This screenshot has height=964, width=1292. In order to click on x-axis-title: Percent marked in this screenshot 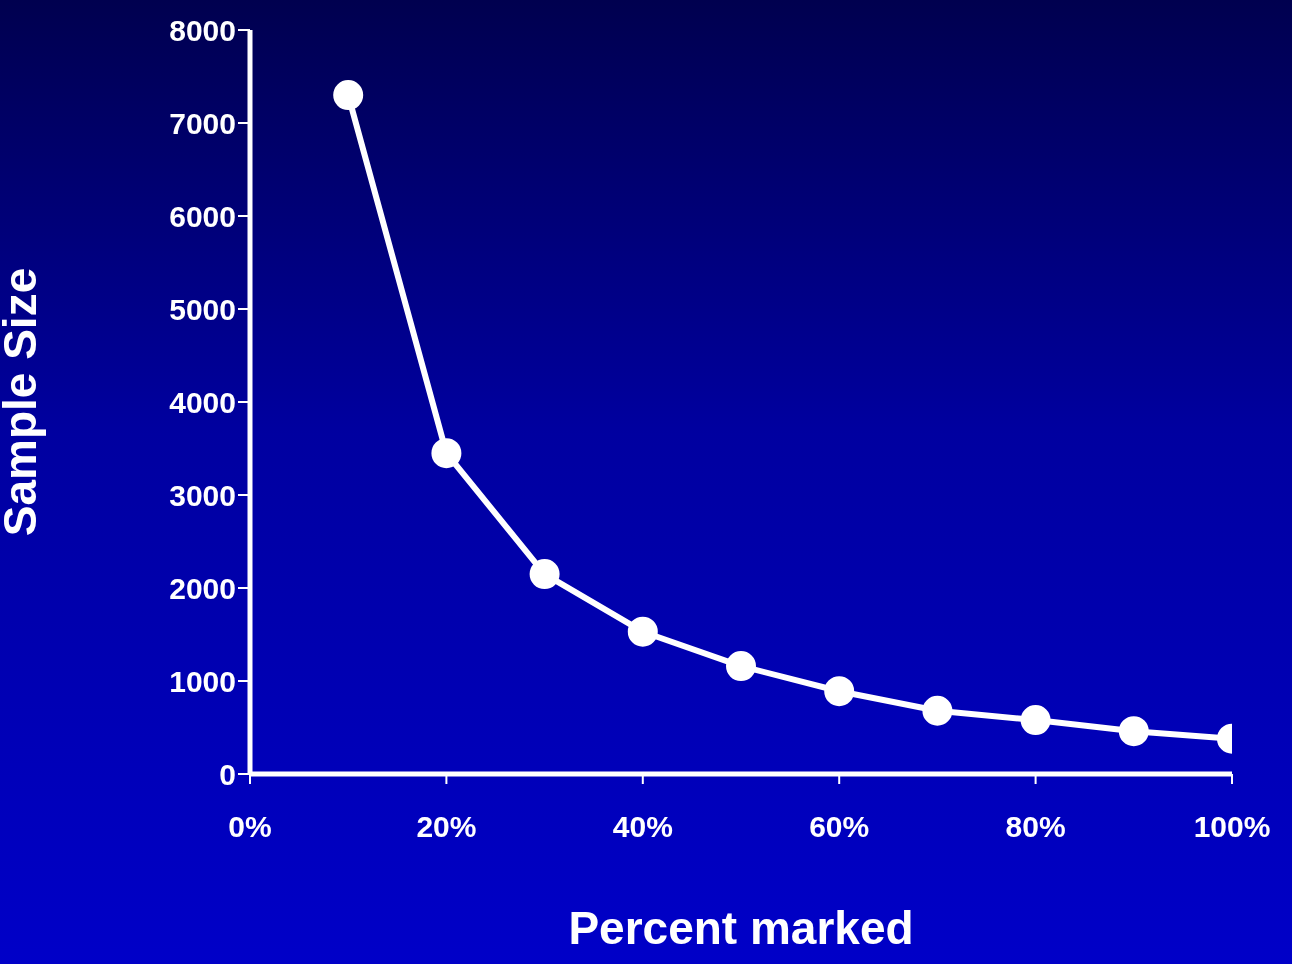, I will do `click(741, 928)`.